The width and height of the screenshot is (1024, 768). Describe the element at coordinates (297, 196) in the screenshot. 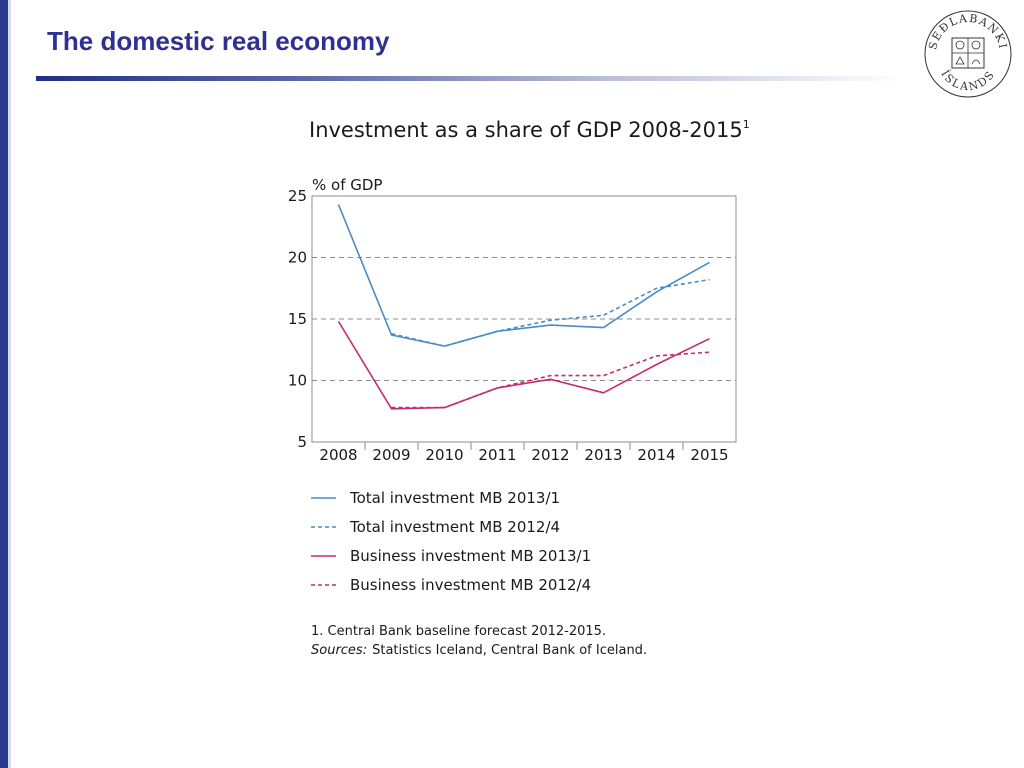

I see `y-tick-label: 25` at that location.